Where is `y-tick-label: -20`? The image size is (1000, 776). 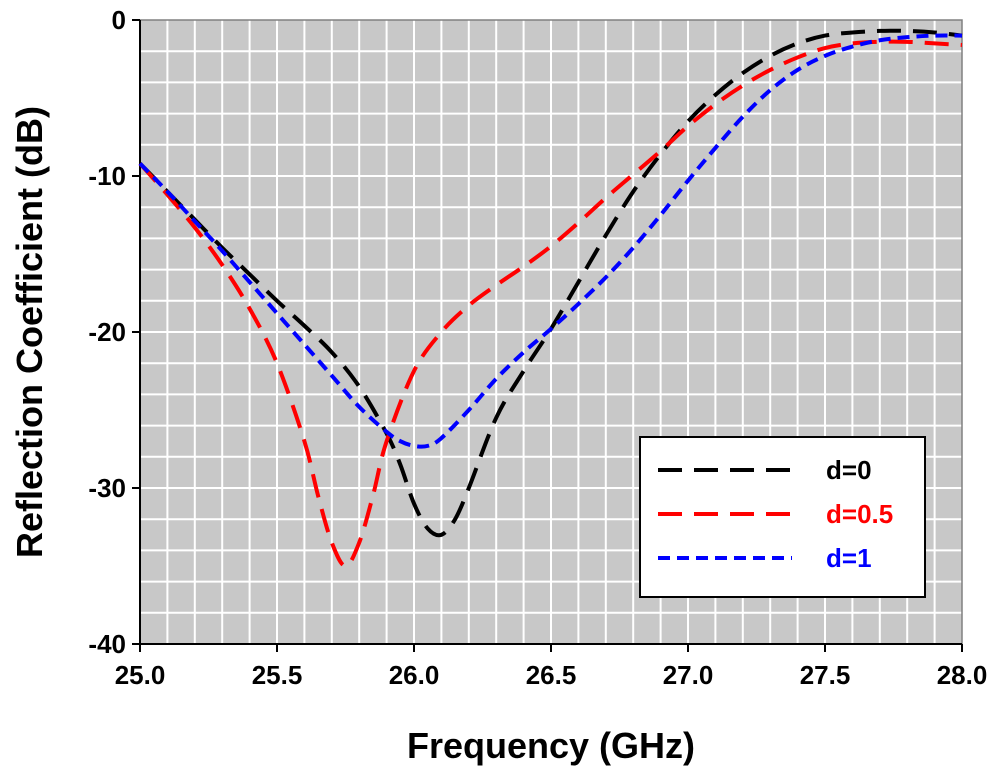
y-tick-label: -20 is located at coordinates (107, 332).